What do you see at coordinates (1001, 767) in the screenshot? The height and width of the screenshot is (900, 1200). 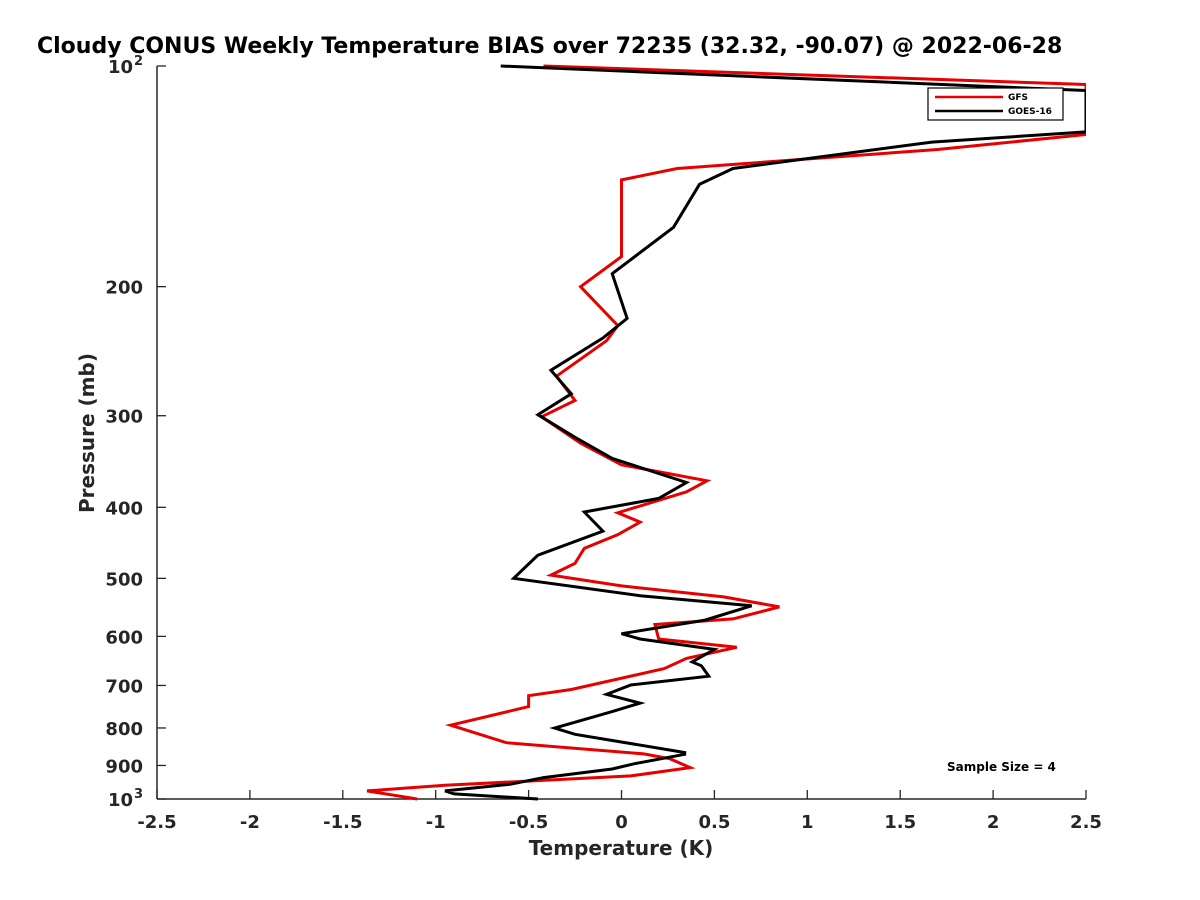 I see `sample-size-annotation: Sample Size = 4` at bounding box center [1001, 767].